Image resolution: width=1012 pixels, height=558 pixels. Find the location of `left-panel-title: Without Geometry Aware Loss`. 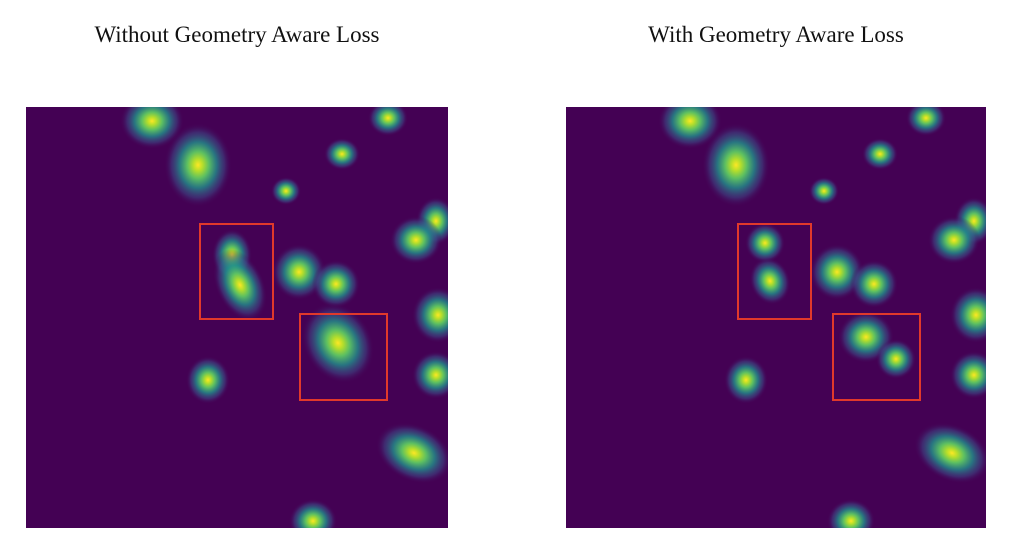

left-panel-title: Without Geometry Aware Loss is located at coordinates (237, 34).